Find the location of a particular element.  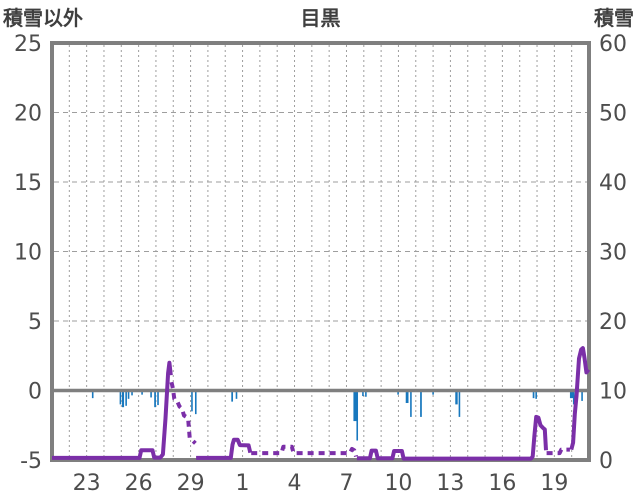

x-tick-label: 7 is located at coordinates (346, 483).